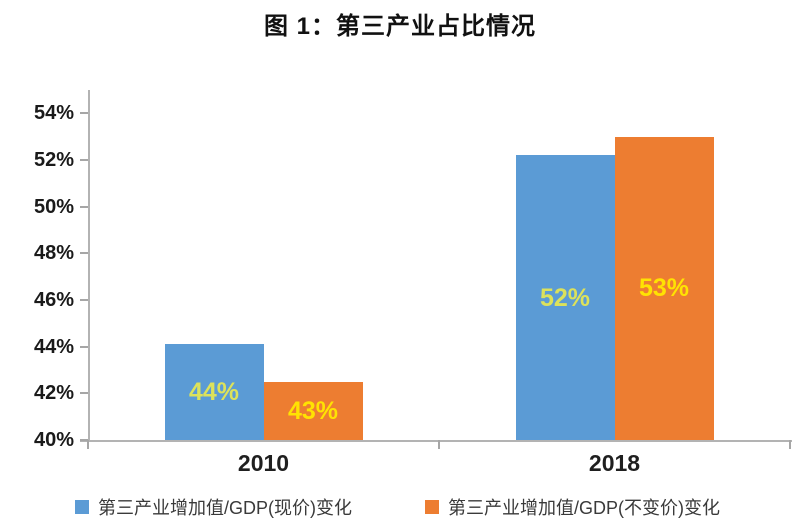 The image size is (800, 531). I want to click on bar: 44%, so click(214, 392).